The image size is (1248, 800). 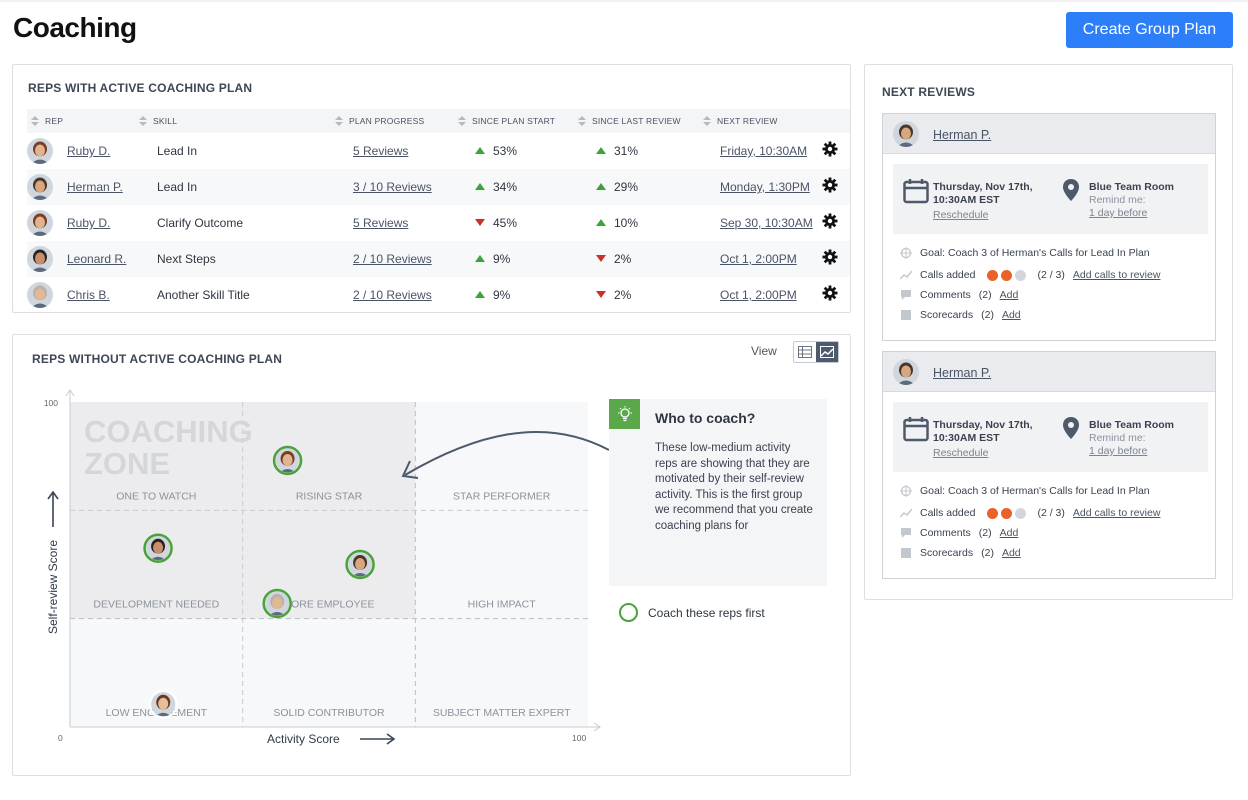 What do you see at coordinates (987, 553) in the screenshot?
I see `scorecards-count: (2)` at bounding box center [987, 553].